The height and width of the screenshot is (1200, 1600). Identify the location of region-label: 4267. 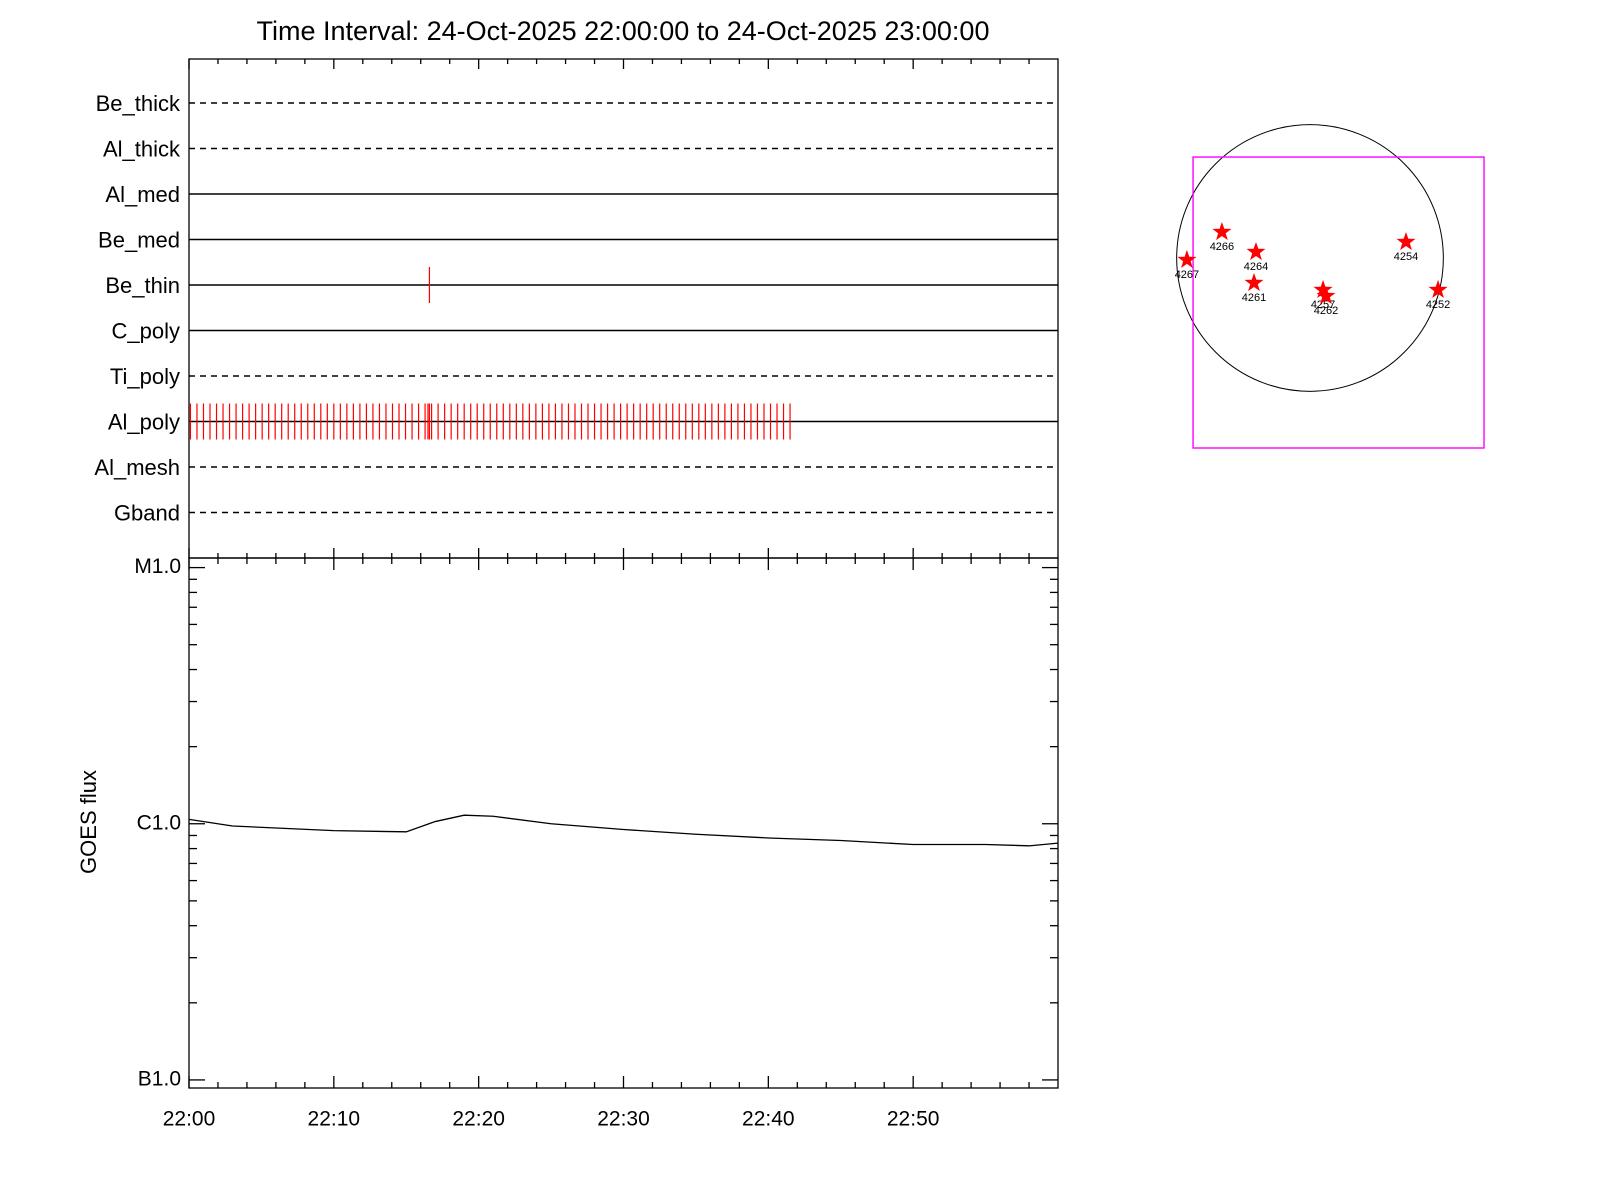
(1187, 275).